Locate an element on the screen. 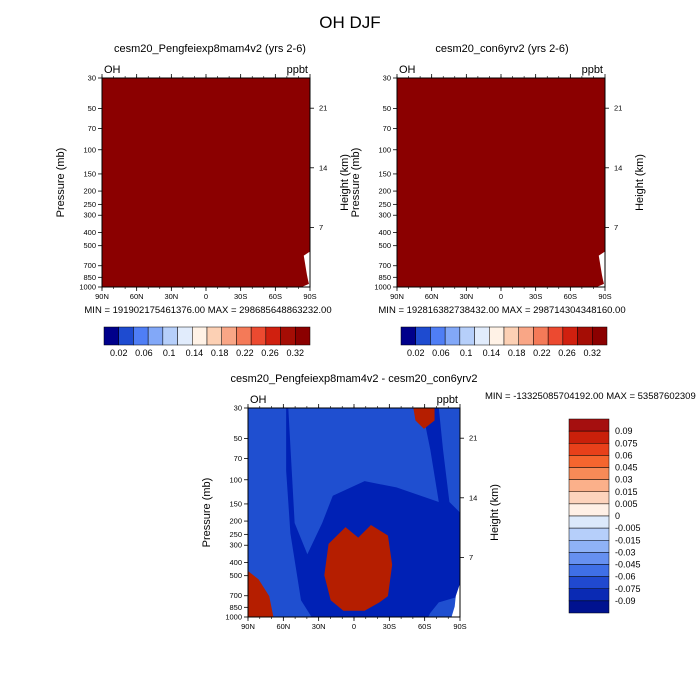 This screenshot has height=700, width=700. colorbar-label: 0.015 is located at coordinates (626, 492).